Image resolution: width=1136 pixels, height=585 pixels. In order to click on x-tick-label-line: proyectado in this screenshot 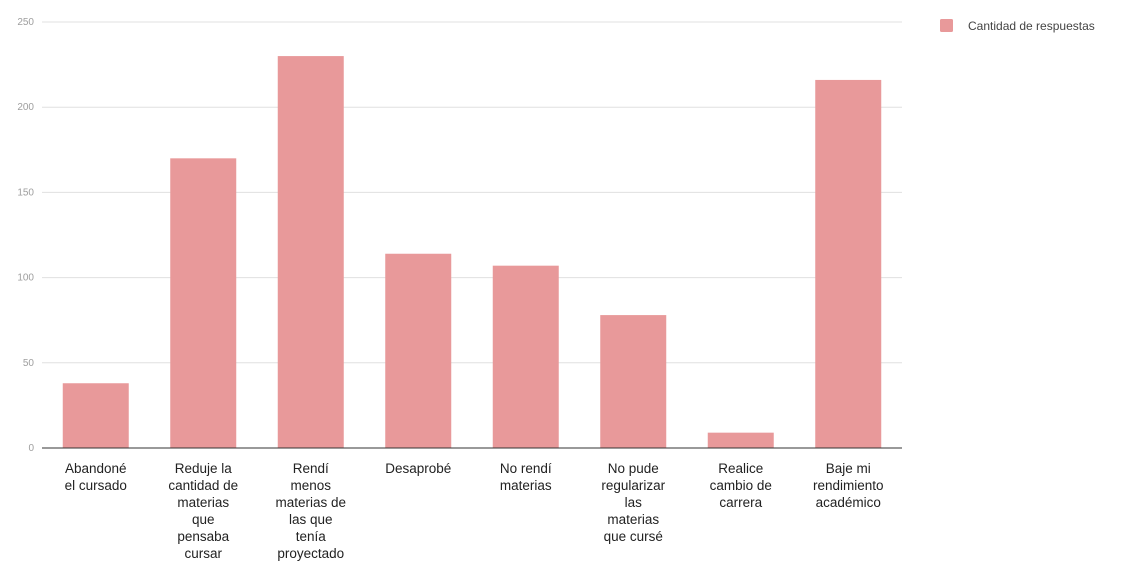, I will do `click(310, 553)`.